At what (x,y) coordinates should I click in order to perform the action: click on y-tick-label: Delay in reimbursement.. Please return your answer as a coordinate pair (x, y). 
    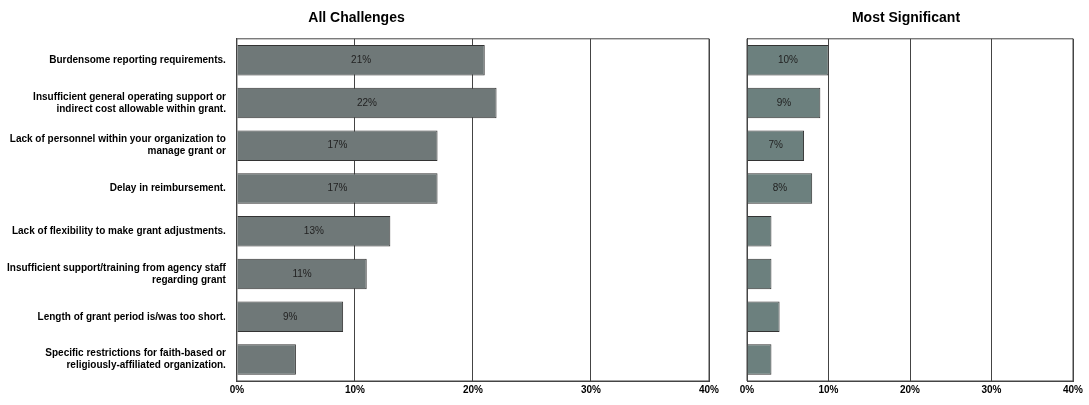
    Looking at the image, I should click on (168, 188).